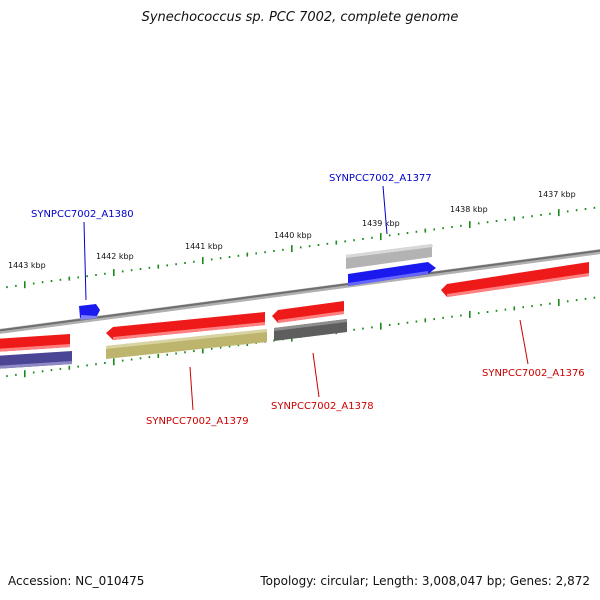  I want to click on scale-label: 1439 kbp, so click(381, 223).